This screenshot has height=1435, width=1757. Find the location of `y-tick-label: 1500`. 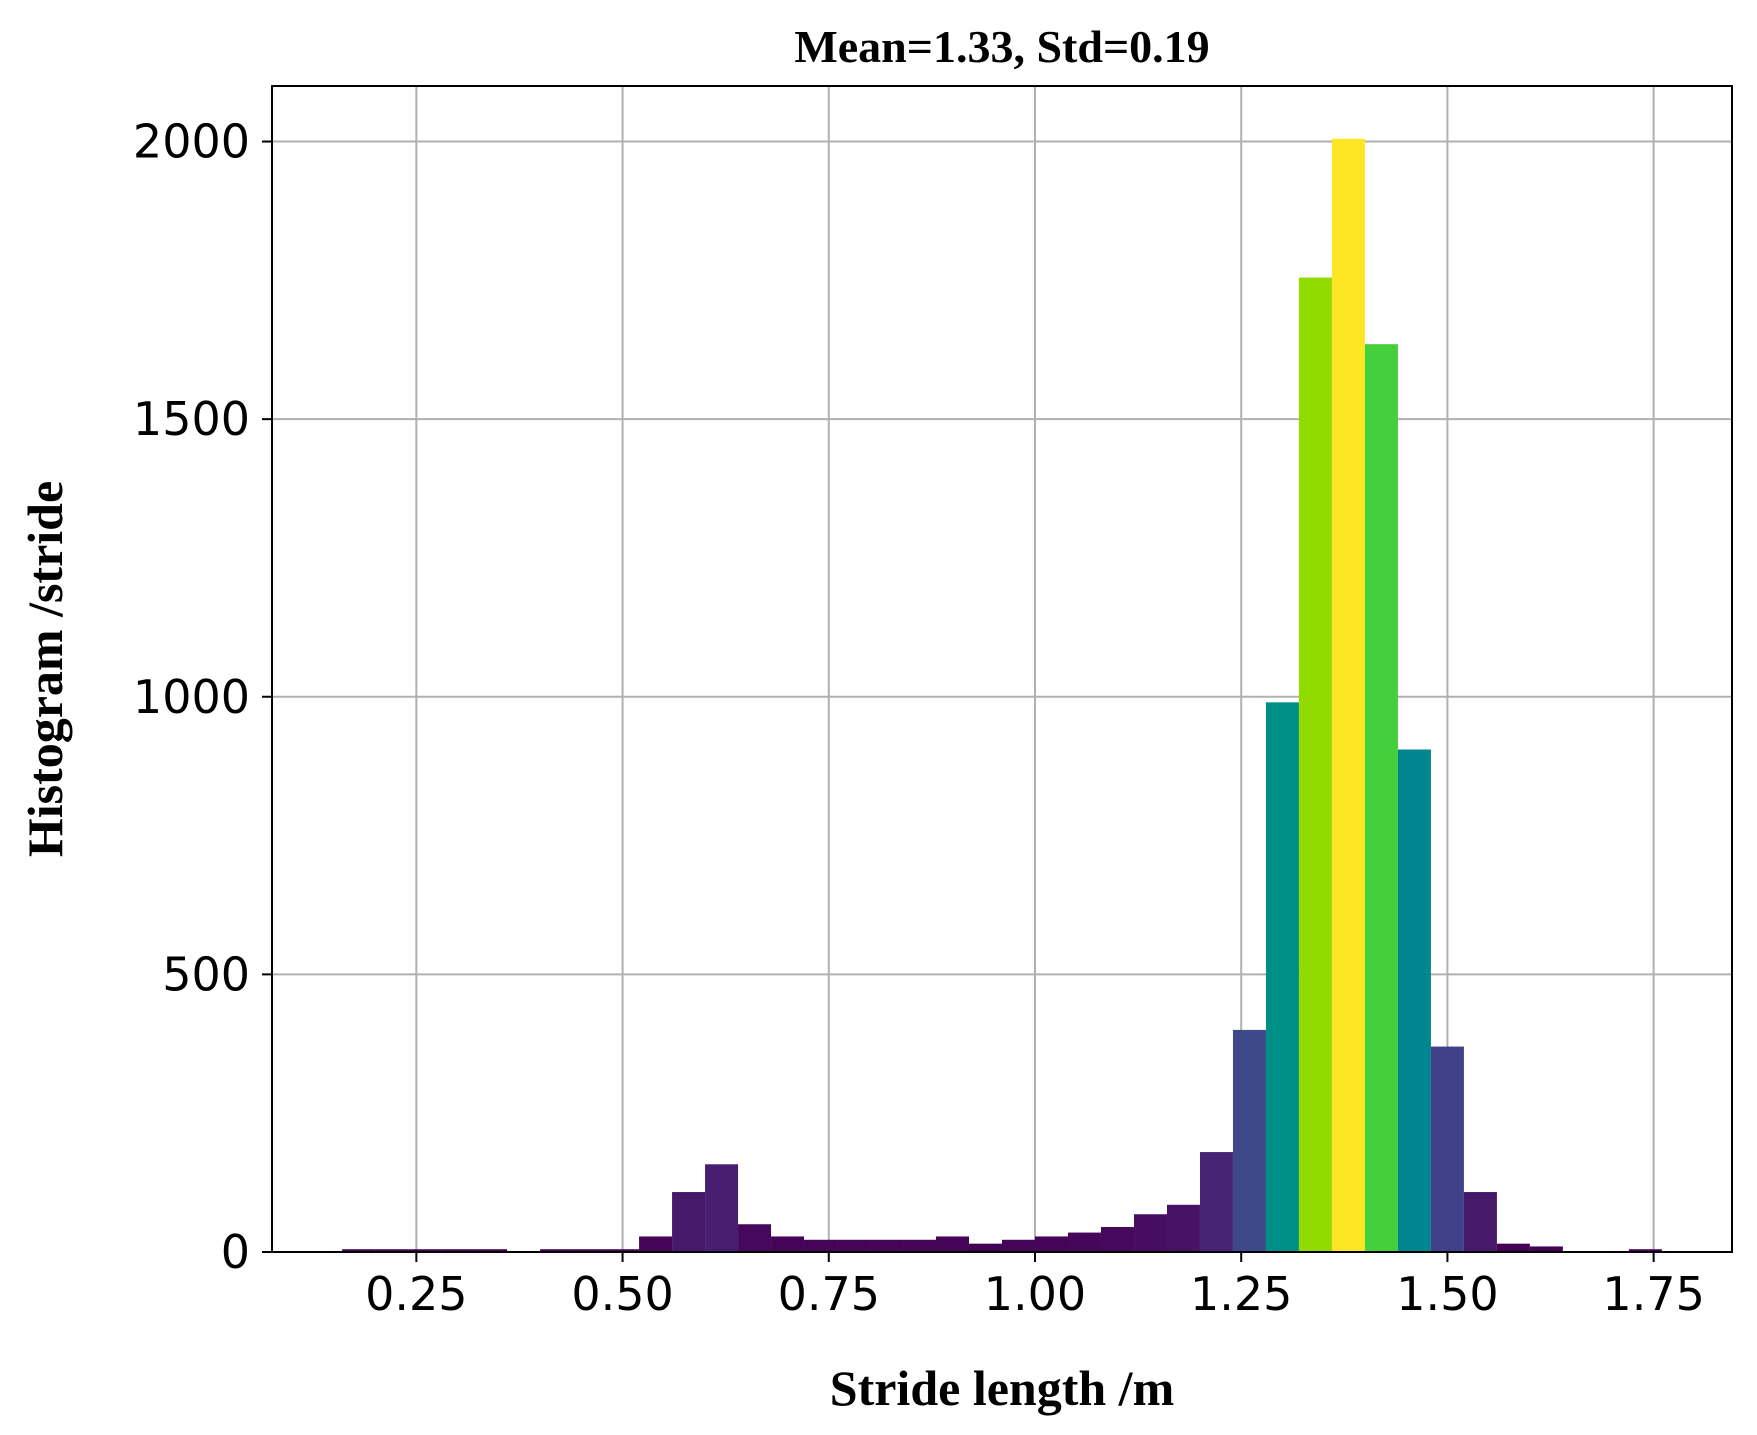

y-tick-label: 1500 is located at coordinates (191, 419).